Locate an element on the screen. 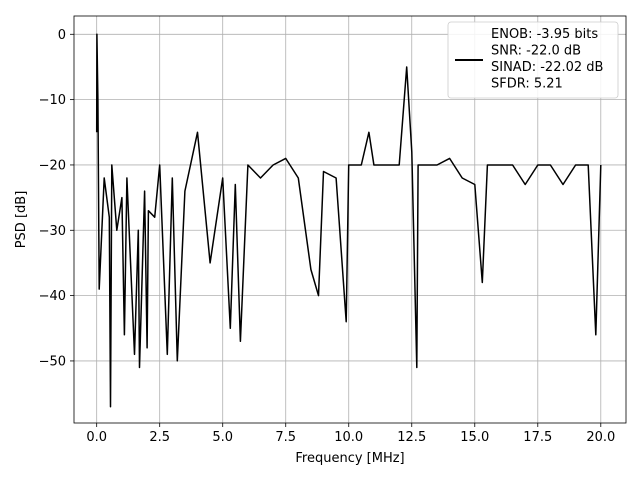 The image size is (640, 480). legend-entry-line: SNR: -22.0 dB is located at coordinates (536, 51).